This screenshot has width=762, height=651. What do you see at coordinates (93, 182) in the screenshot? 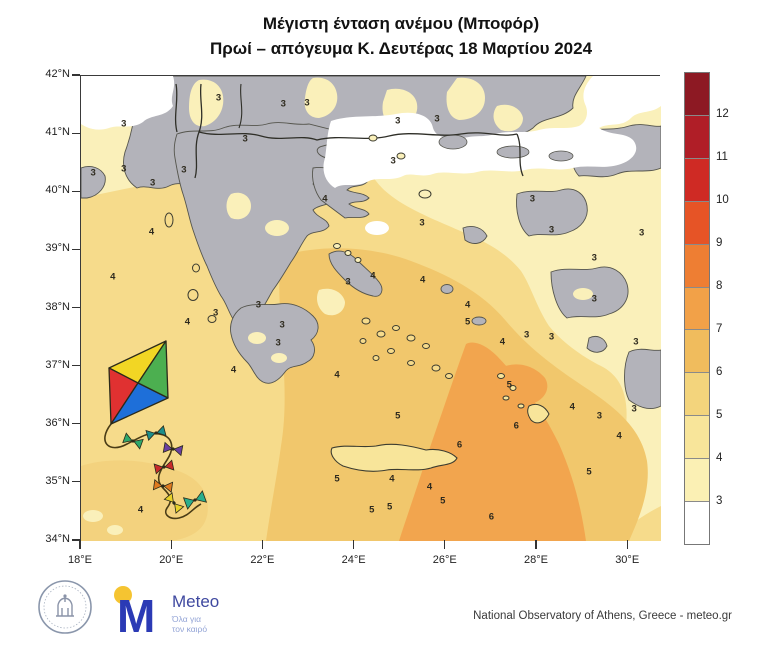
I see `land-italy-heel` at bounding box center [93, 182].